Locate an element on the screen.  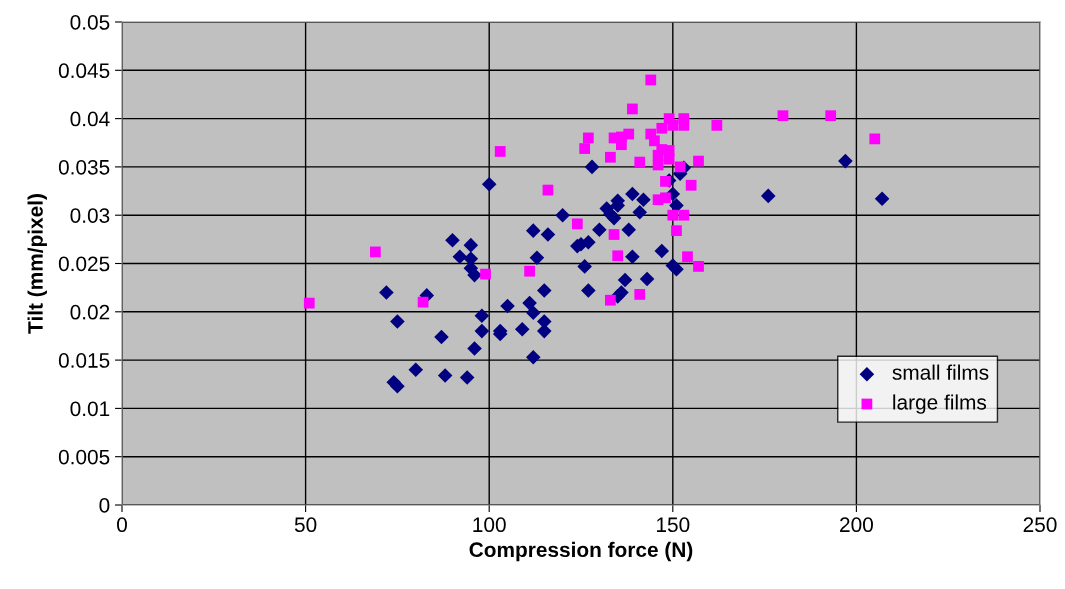
legend-label: small films is located at coordinates (940, 372).